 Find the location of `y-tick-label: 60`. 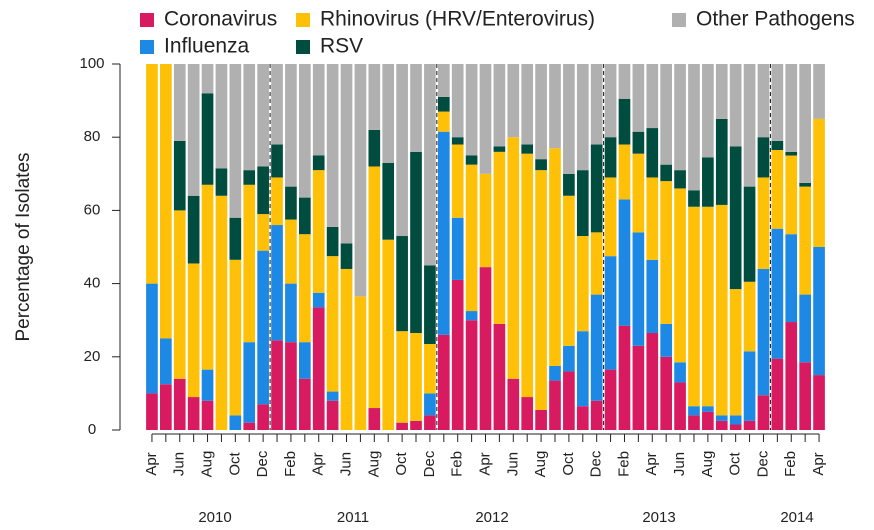

y-tick-label: 60 is located at coordinates (92, 209).